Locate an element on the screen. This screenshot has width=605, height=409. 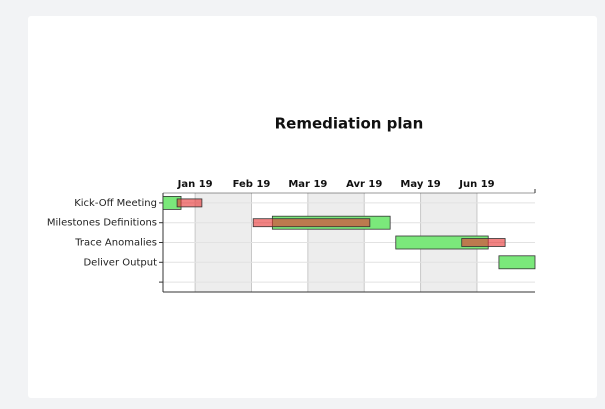
y-tick-label: Trace Anomalies is located at coordinates (115, 243).